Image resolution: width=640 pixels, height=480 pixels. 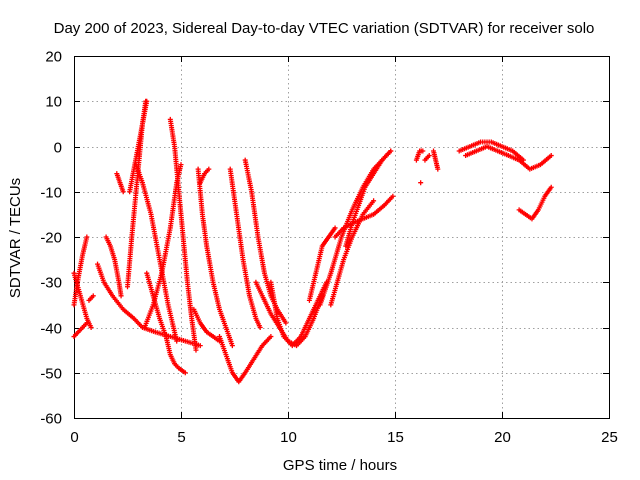 I want to click on x-axis-label: GPS time / hours, so click(x=340, y=465).